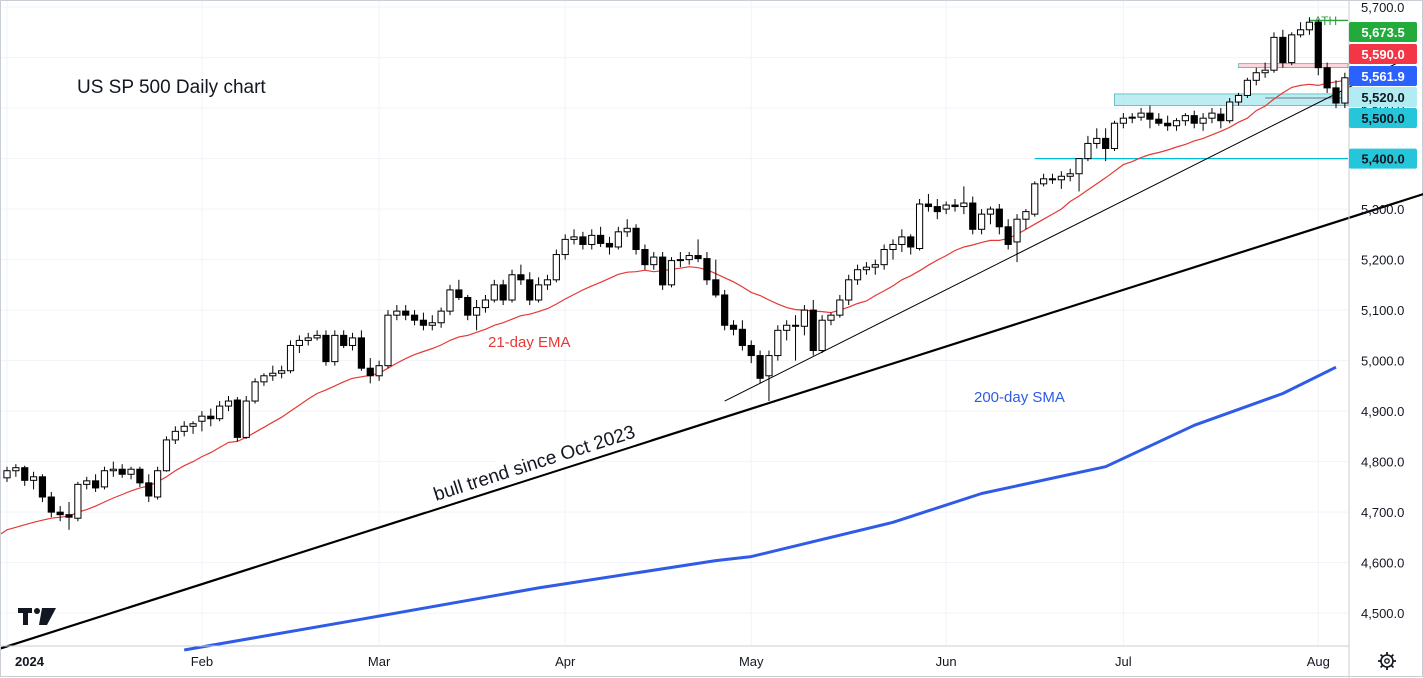 Image resolution: width=1423 pixels, height=678 pixels. I want to click on price-tick-label: 5,100.0, so click(1382, 310).